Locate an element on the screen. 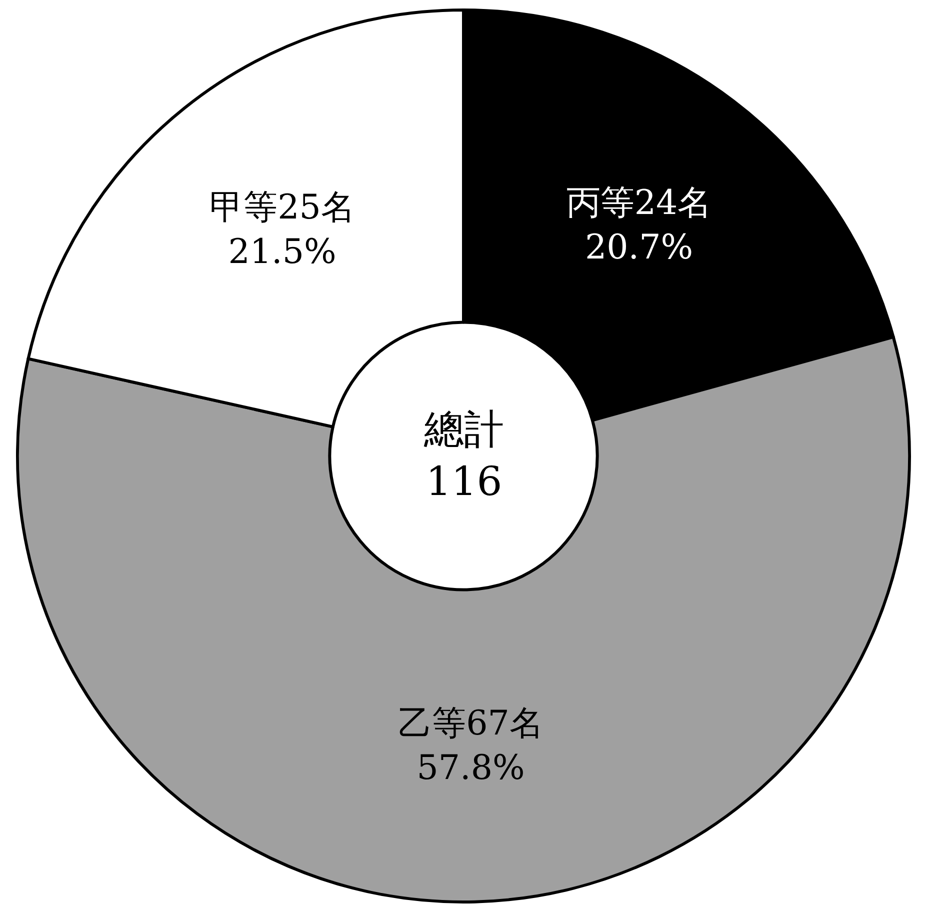 The image size is (927, 912). text: 總計 116 is located at coordinates (463, 456).